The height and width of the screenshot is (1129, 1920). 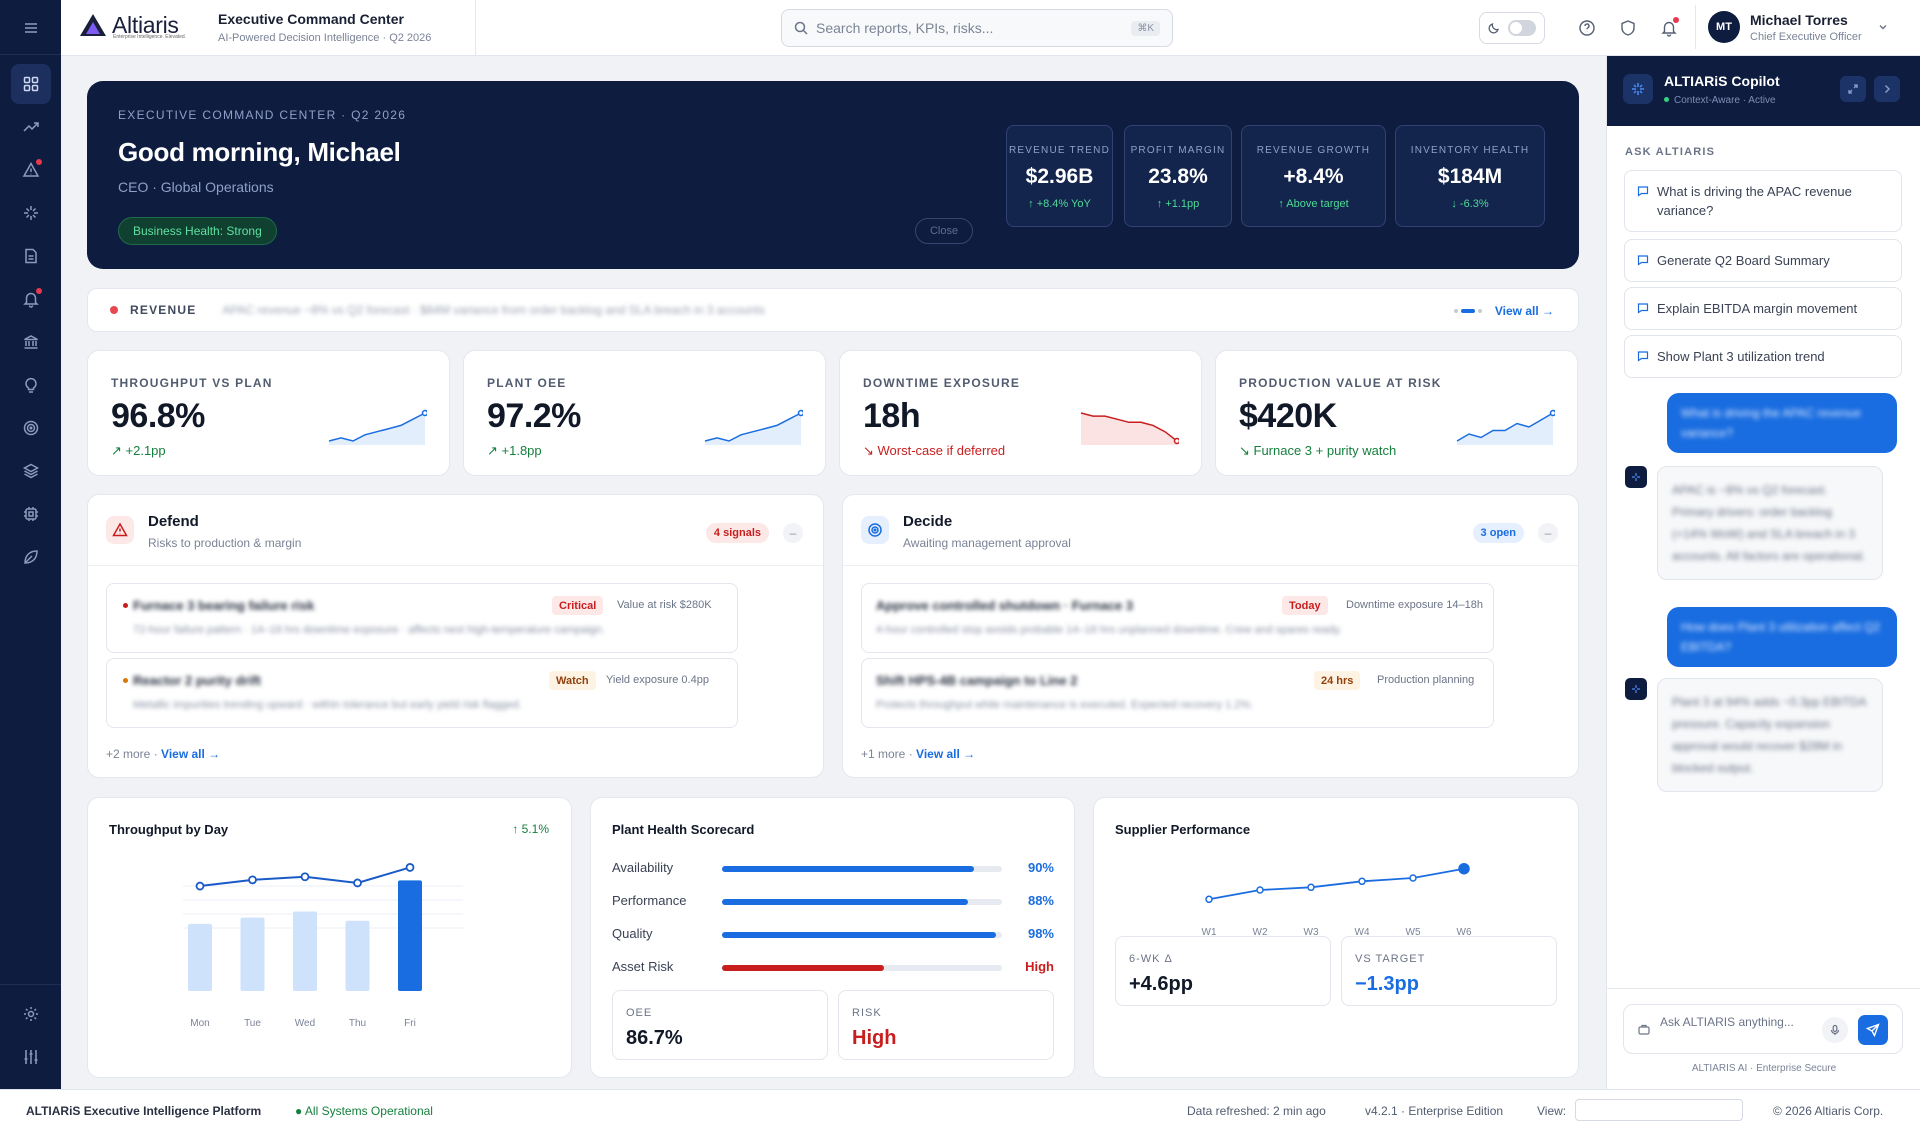 I want to click on tile-value: +4.6pp, so click(x=1161, y=984).